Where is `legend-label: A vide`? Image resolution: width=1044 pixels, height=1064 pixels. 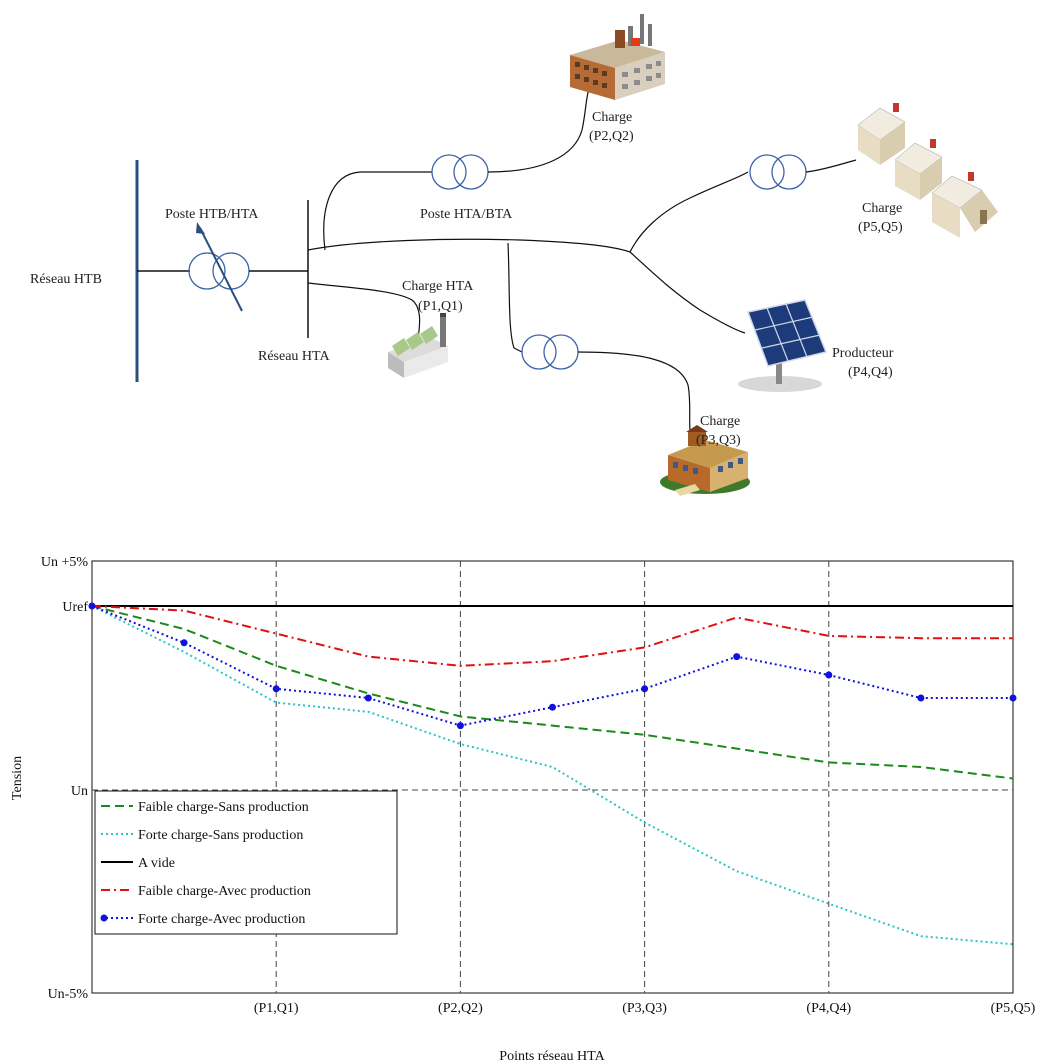
legend-label: A vide is located at coordinates (156, 863).